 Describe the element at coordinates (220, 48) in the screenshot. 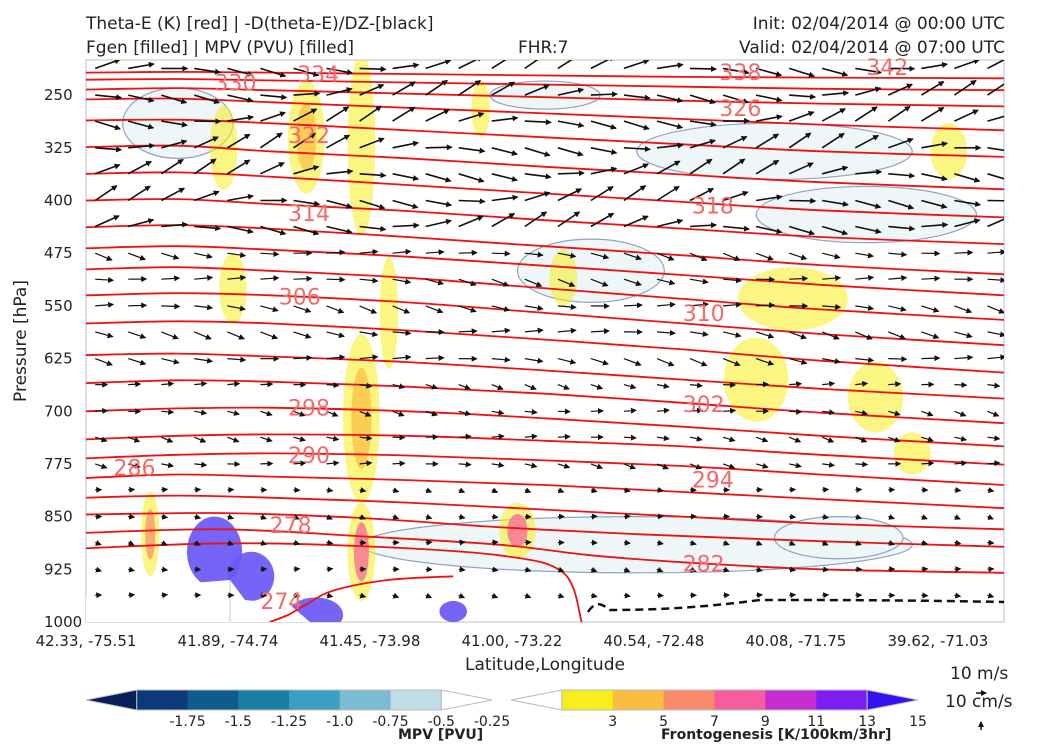

I see `title-line2-left: Fgen [filled] | MPV (PVU) [filled]` at that location.